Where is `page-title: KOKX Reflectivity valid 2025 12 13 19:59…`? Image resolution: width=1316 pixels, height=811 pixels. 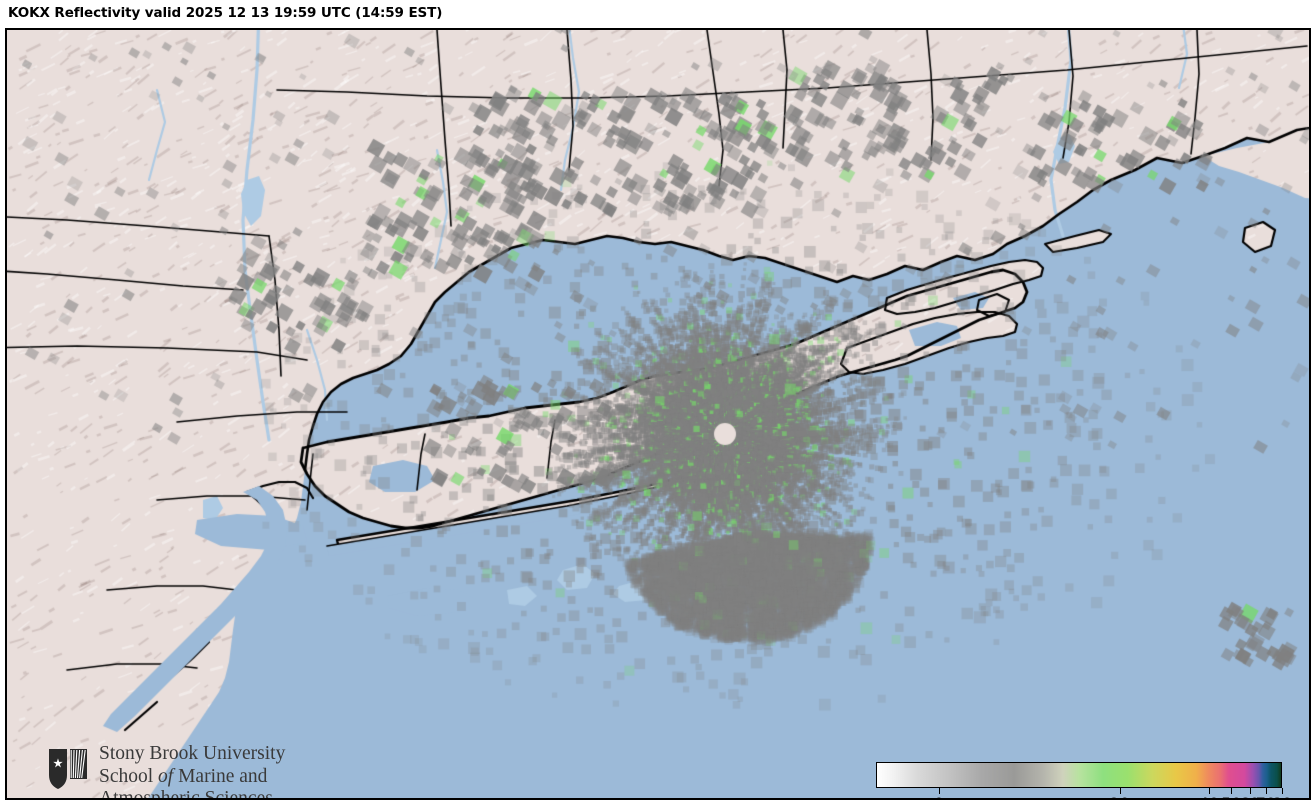 page-title: KOKX Reflectivity valid 2025 12 13 19:59… is located at coordinates (225, 13).